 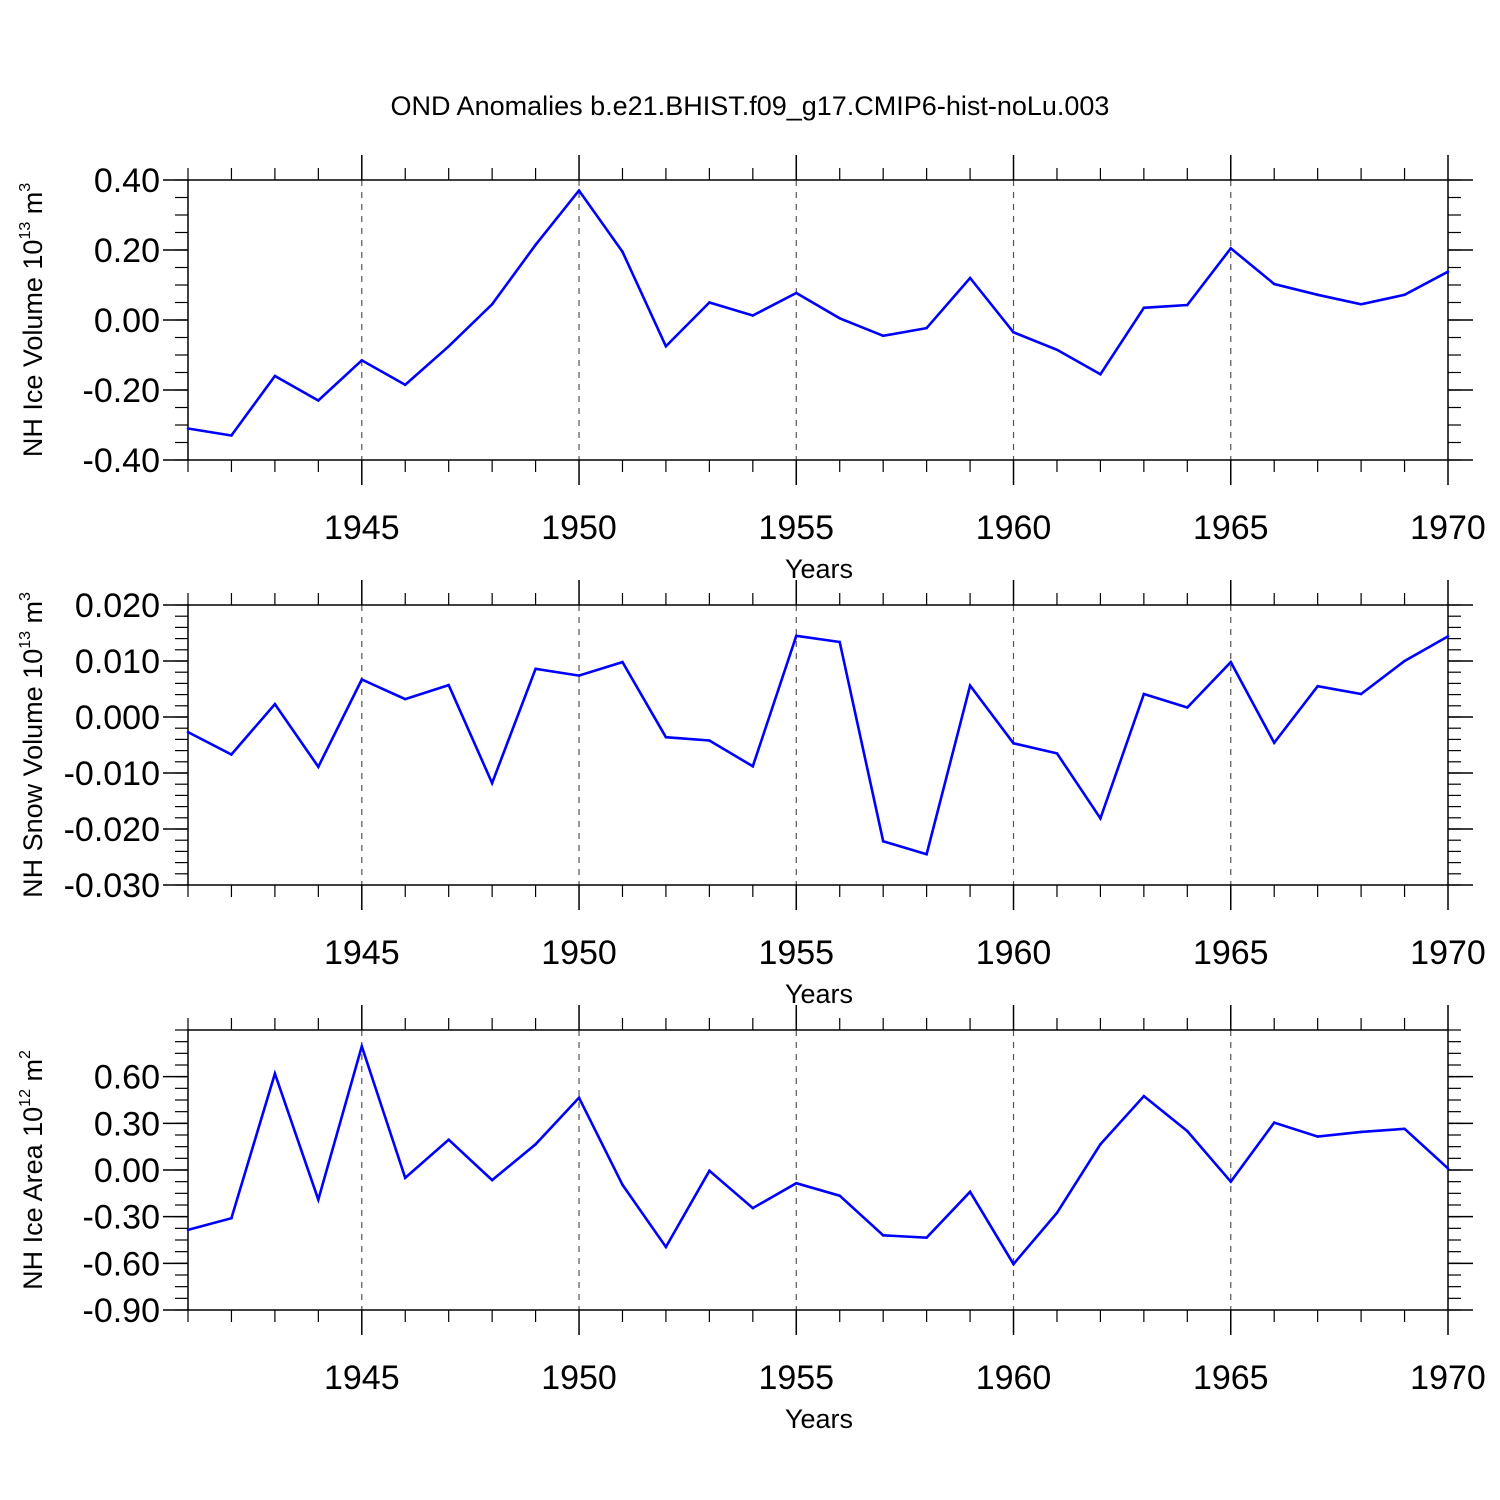 I want to click on y-tick-label: 0.000, so click(x=117, y=718).